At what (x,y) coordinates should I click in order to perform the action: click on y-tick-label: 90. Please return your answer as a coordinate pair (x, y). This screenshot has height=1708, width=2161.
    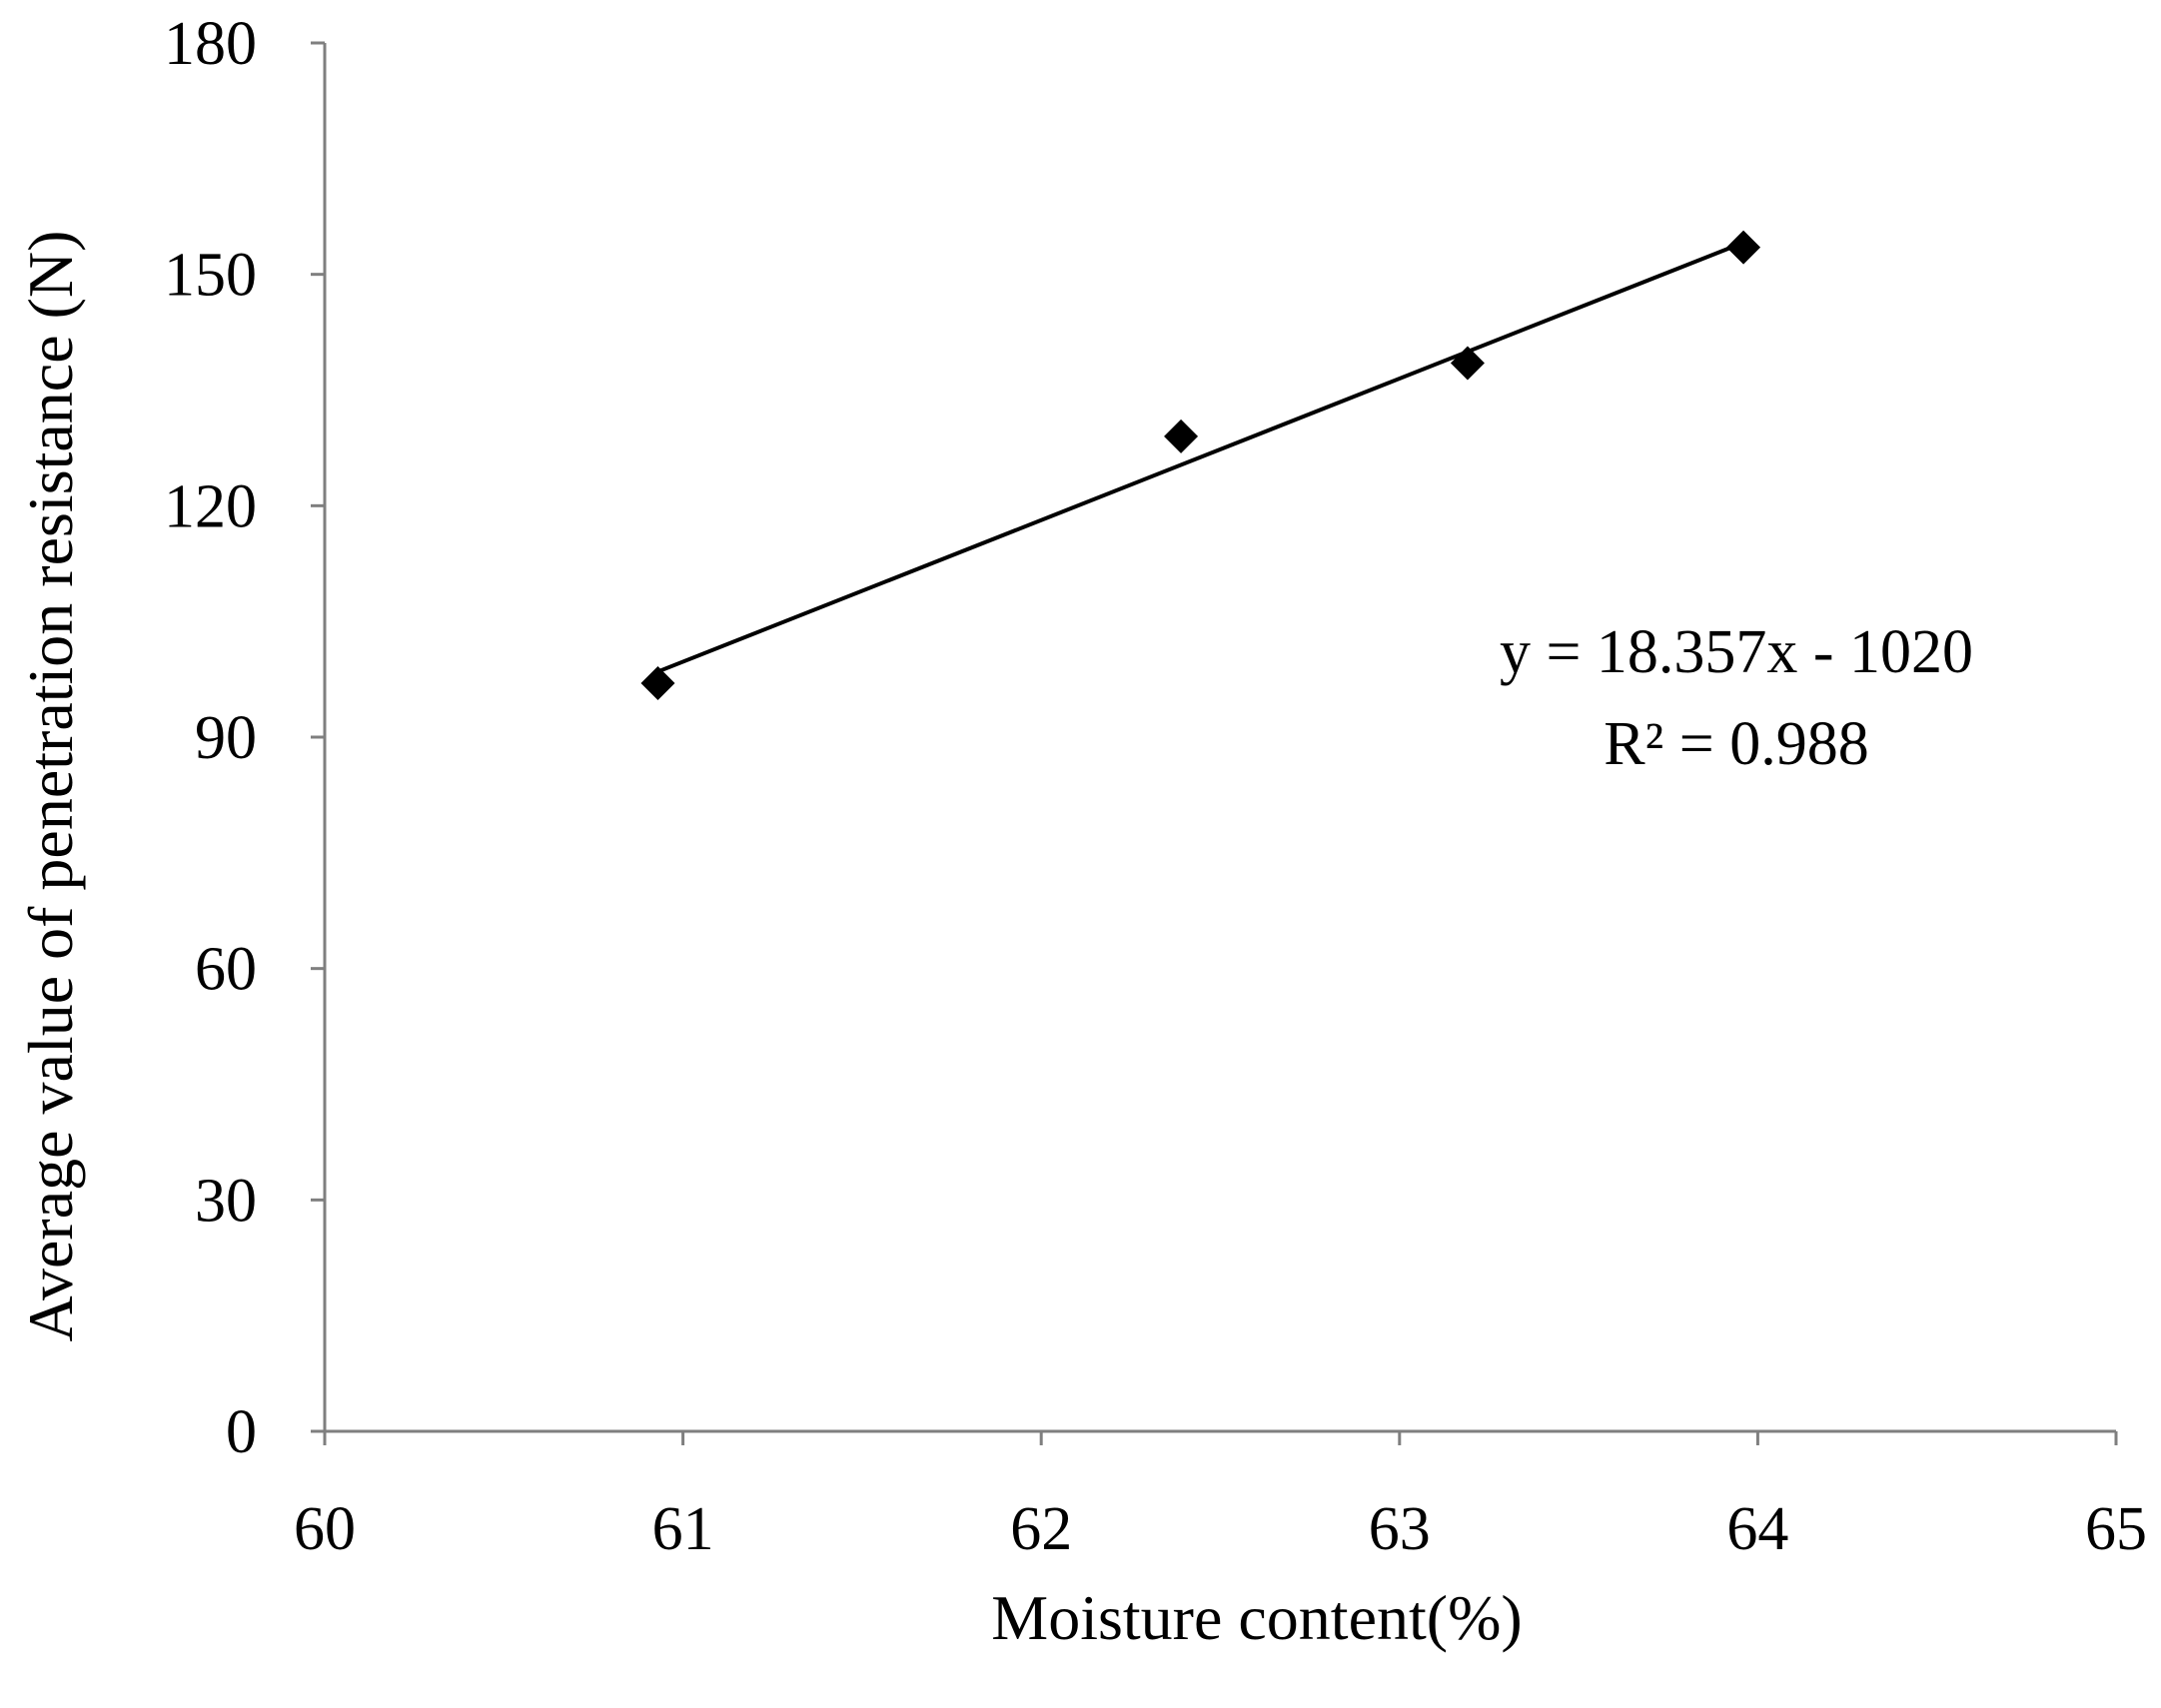
    Looking at the image, I should click on (226, 738).